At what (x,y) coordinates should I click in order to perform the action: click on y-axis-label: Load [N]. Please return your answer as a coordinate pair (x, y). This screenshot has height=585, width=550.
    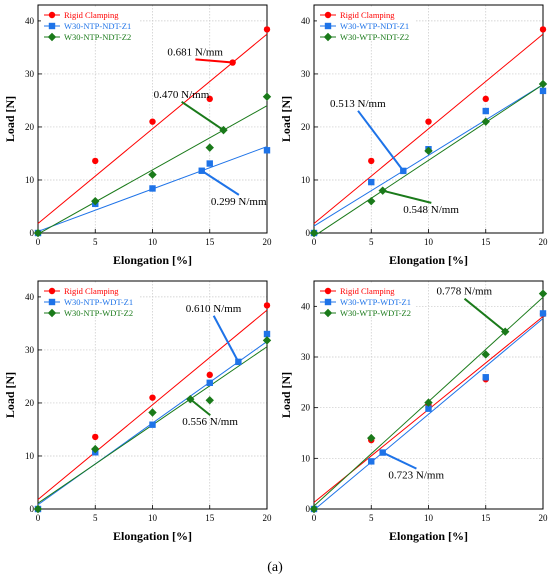
    Looking at the image, I should click on (286, 119).